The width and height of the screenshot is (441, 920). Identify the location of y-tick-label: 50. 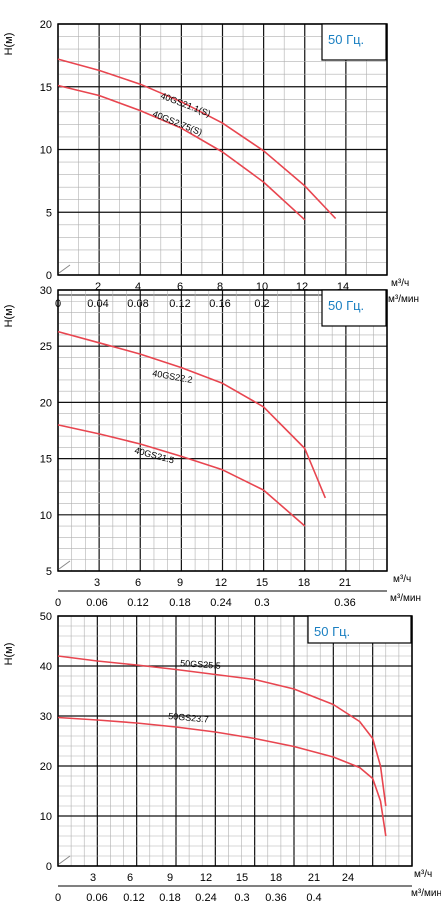
(46, 617).